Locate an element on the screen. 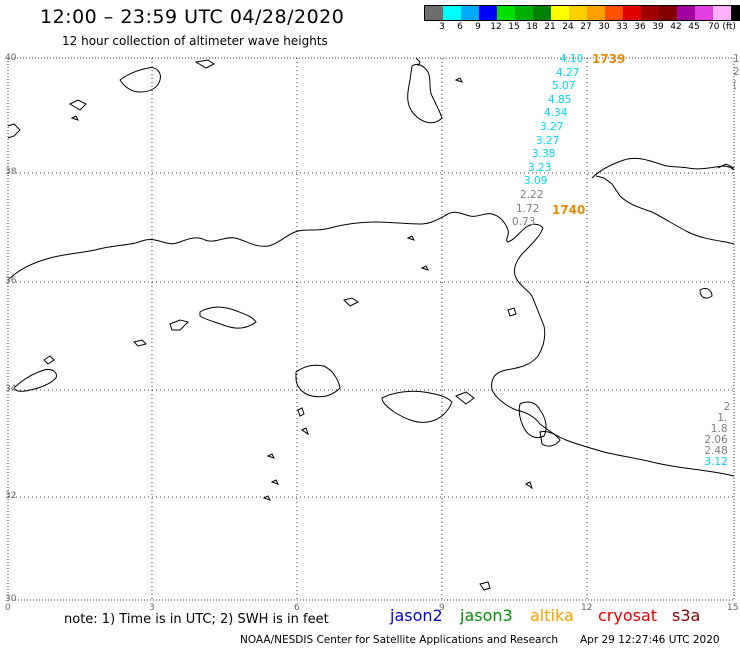  swh-value: 0.73 is located at coordinates (524, 222).